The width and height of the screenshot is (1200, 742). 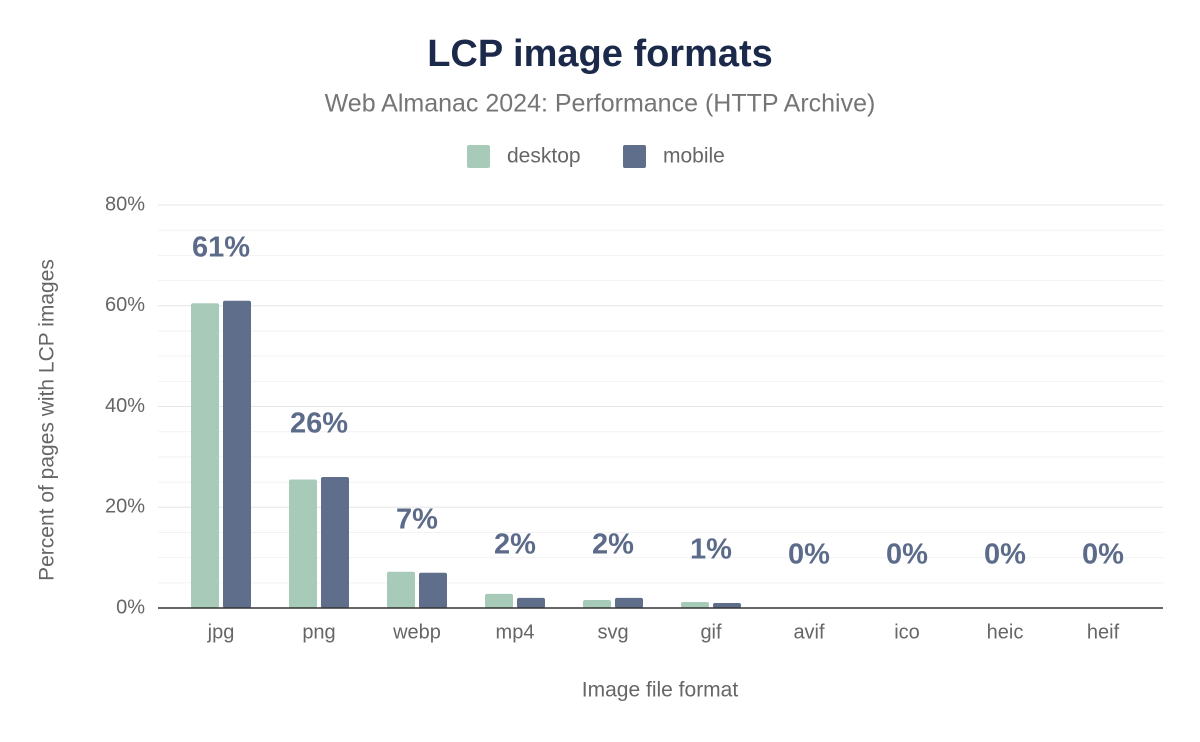 What do you see at coordinates (221, 632) in the screenshot?
I see `x-tick-label: jpg` at bounding box center [221, 632].